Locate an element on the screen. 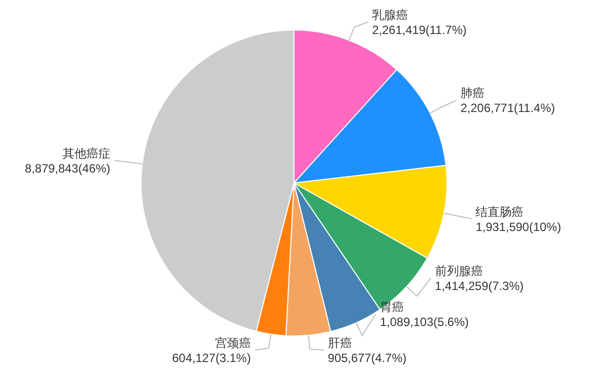  data-label: 1,089,103(5.6%) is located at coordinates (424, 322).